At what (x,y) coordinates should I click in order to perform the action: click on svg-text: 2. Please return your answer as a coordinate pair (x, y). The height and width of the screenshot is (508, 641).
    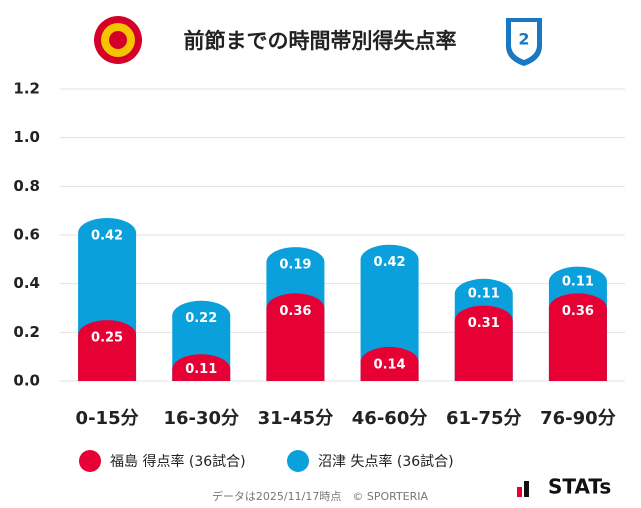
    Looking at the image, I should click on (523, 39).